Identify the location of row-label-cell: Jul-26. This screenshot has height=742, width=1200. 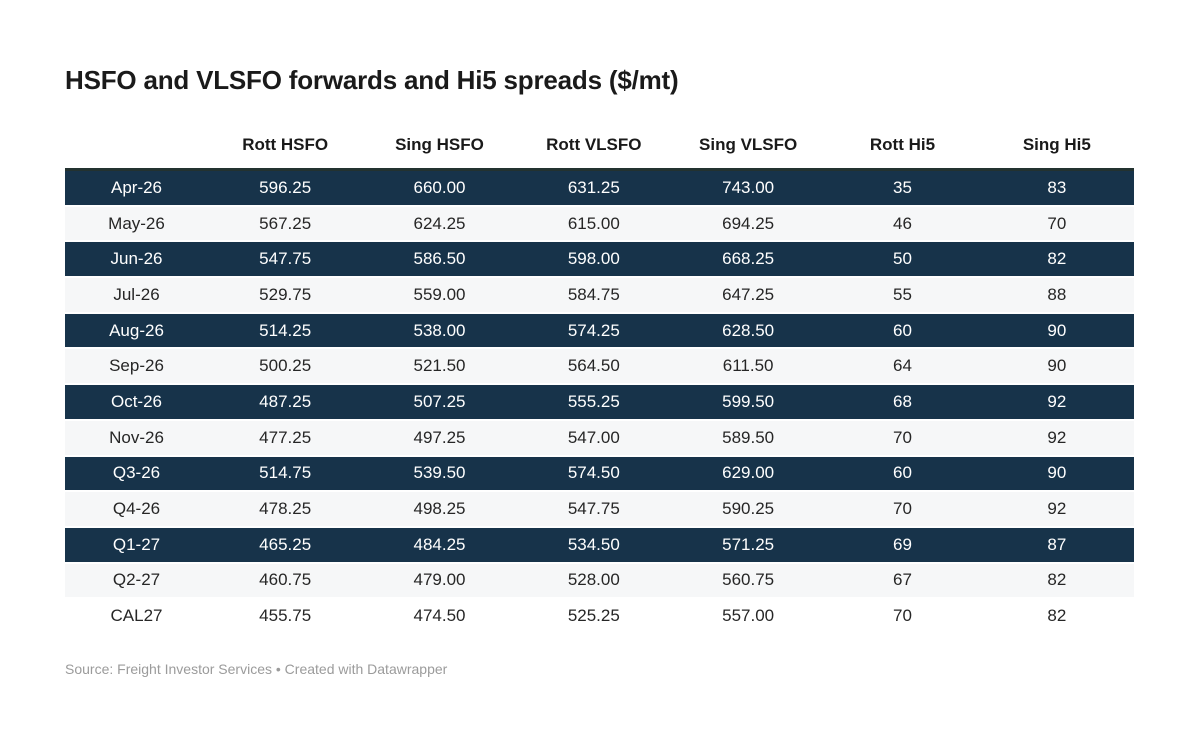
(136, 295).